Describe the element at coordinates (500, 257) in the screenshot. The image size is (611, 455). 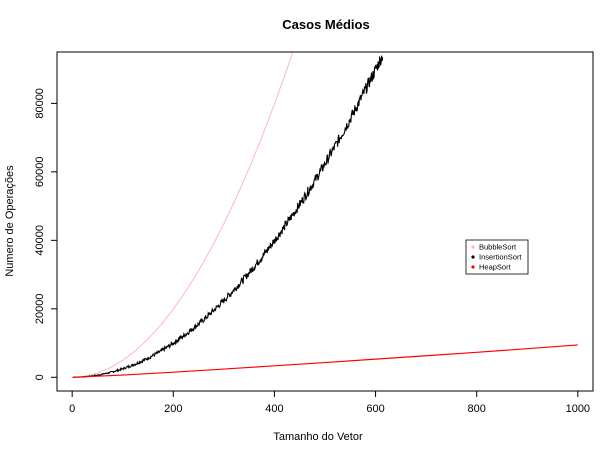
I see `legend-label-insertionsort: InsertionSort` at that location.